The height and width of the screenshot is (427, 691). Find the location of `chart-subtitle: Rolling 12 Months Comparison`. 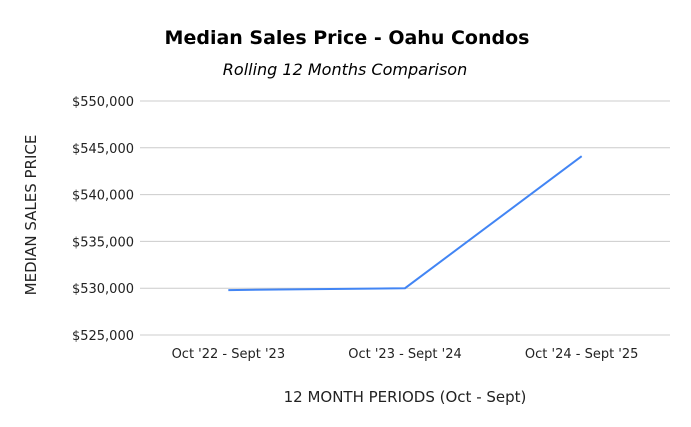

chart-subtitle: Rolling 12 Months Comparison is located at coordinates (345, 69).